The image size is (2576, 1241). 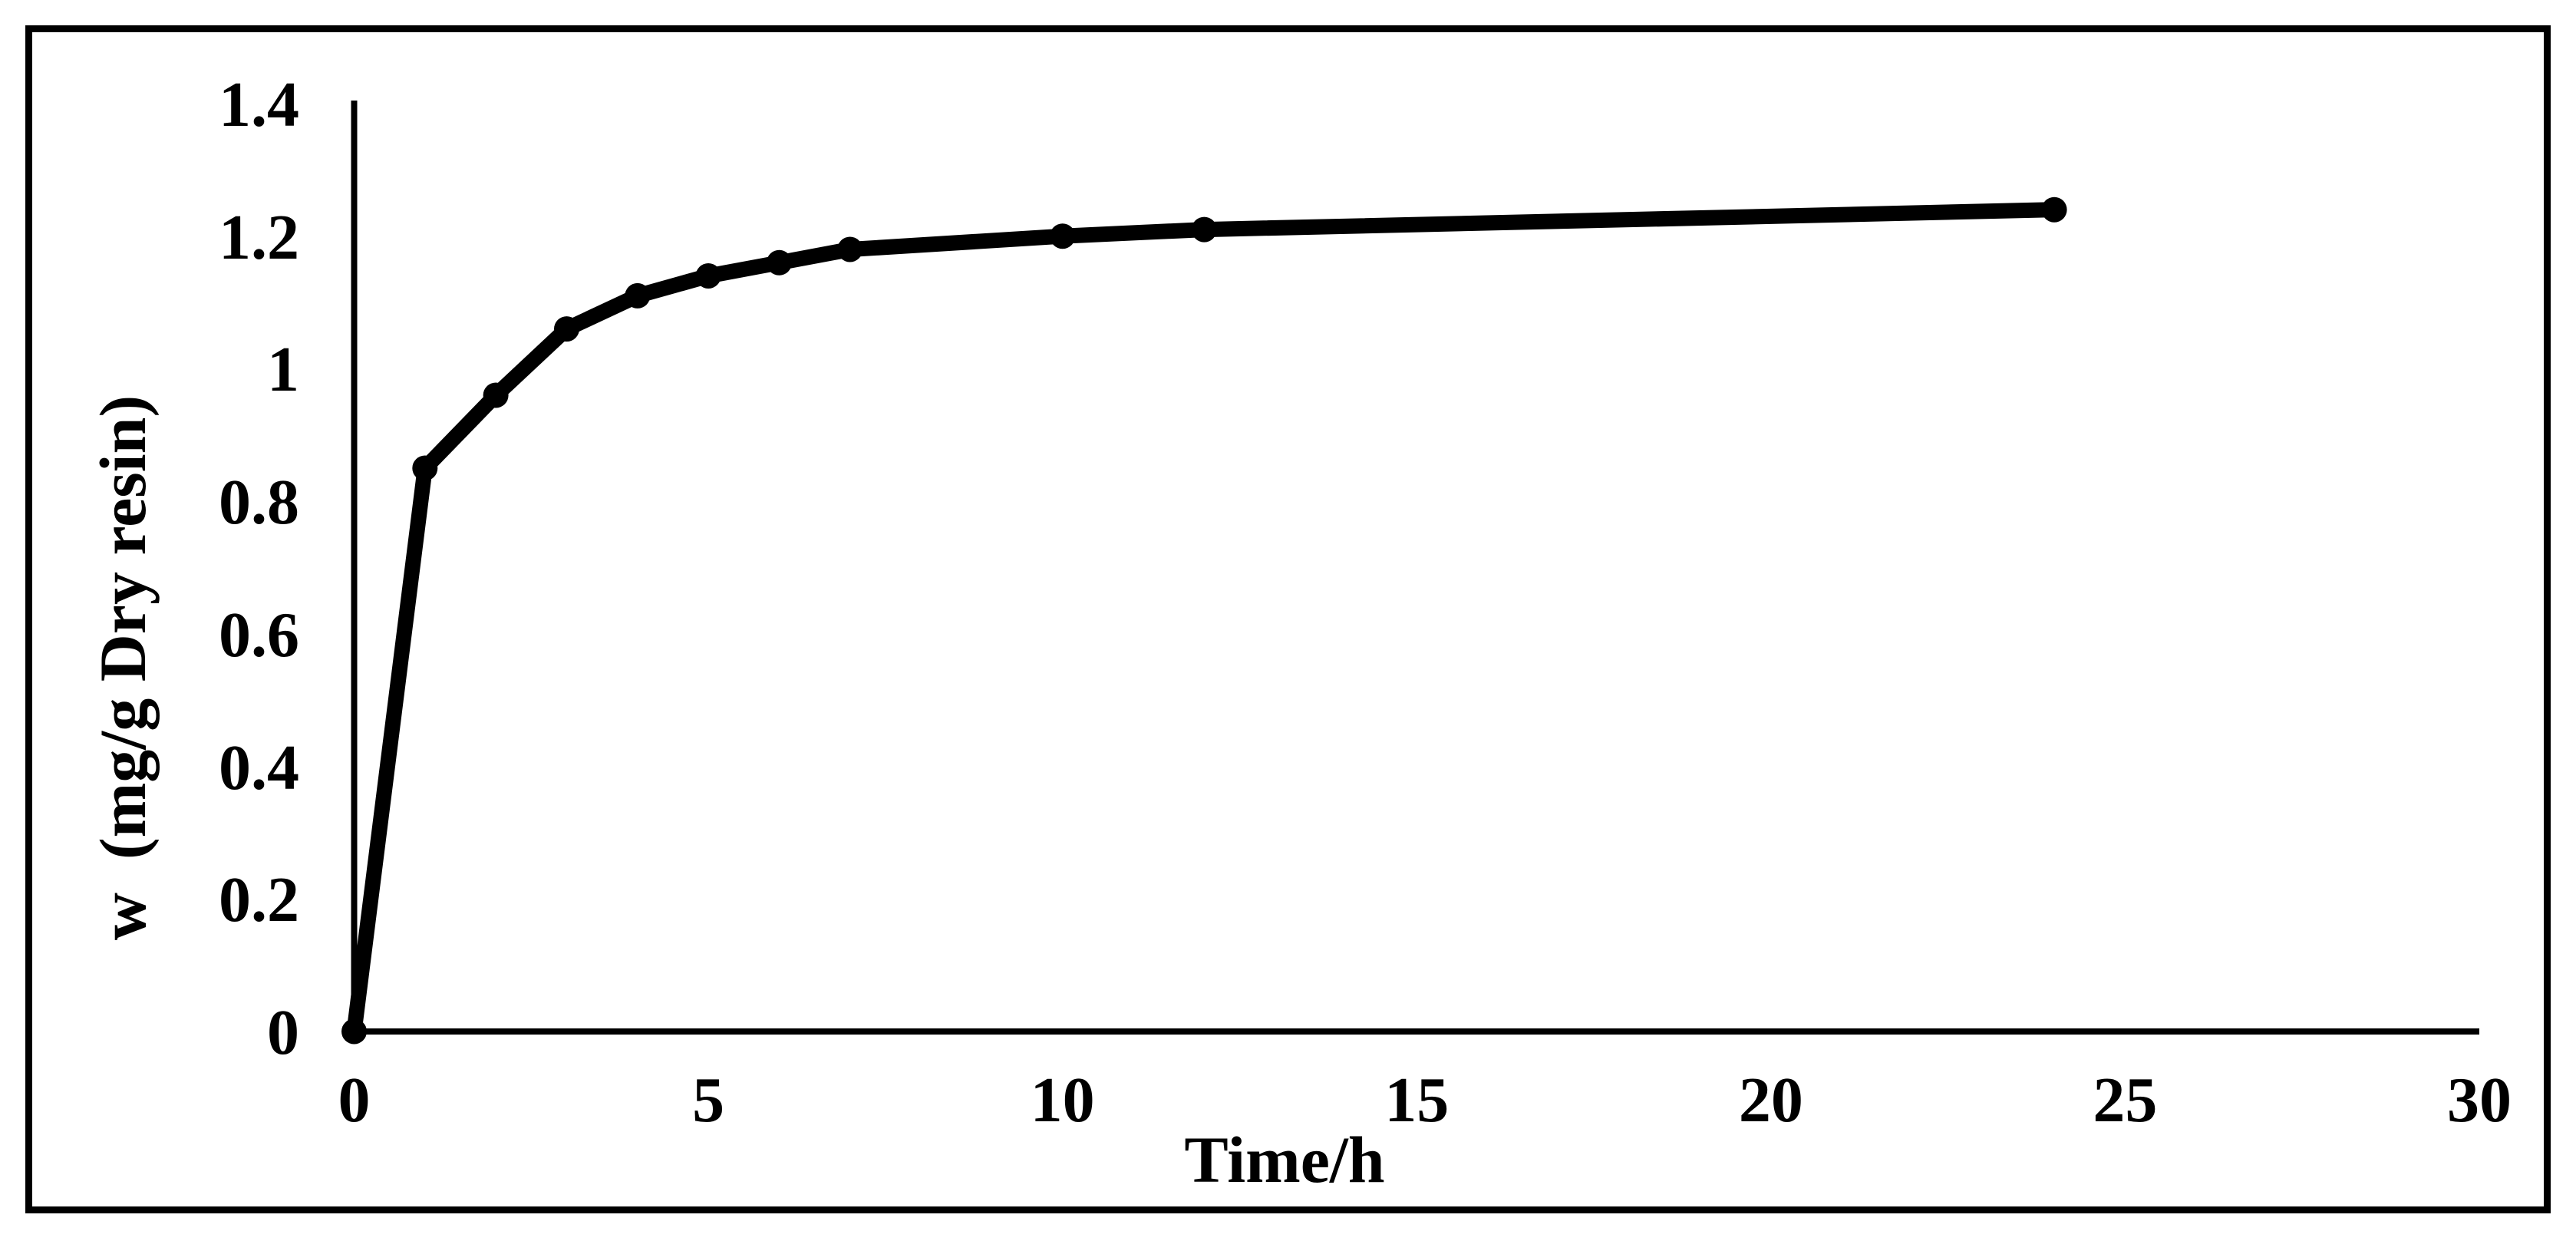 I want to click on x-axis-title: Time/h, so click(x=1284, y=1160).